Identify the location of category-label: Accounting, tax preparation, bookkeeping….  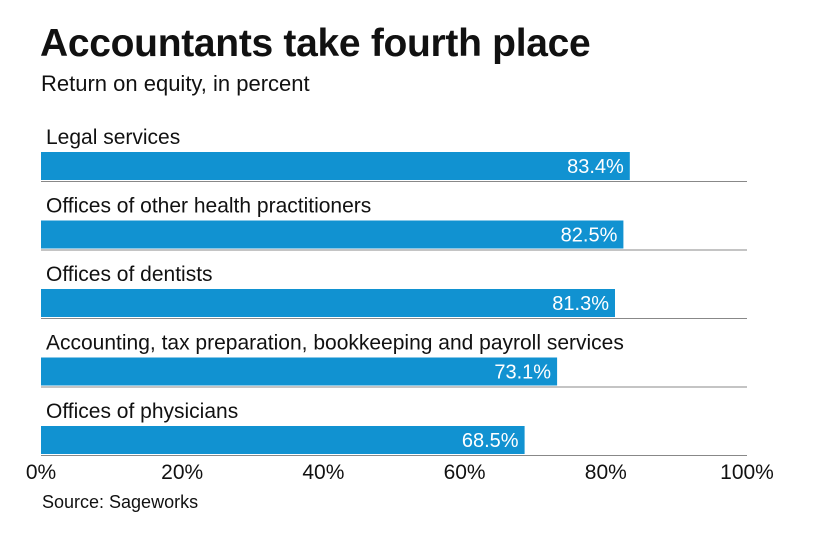
(335, 343).